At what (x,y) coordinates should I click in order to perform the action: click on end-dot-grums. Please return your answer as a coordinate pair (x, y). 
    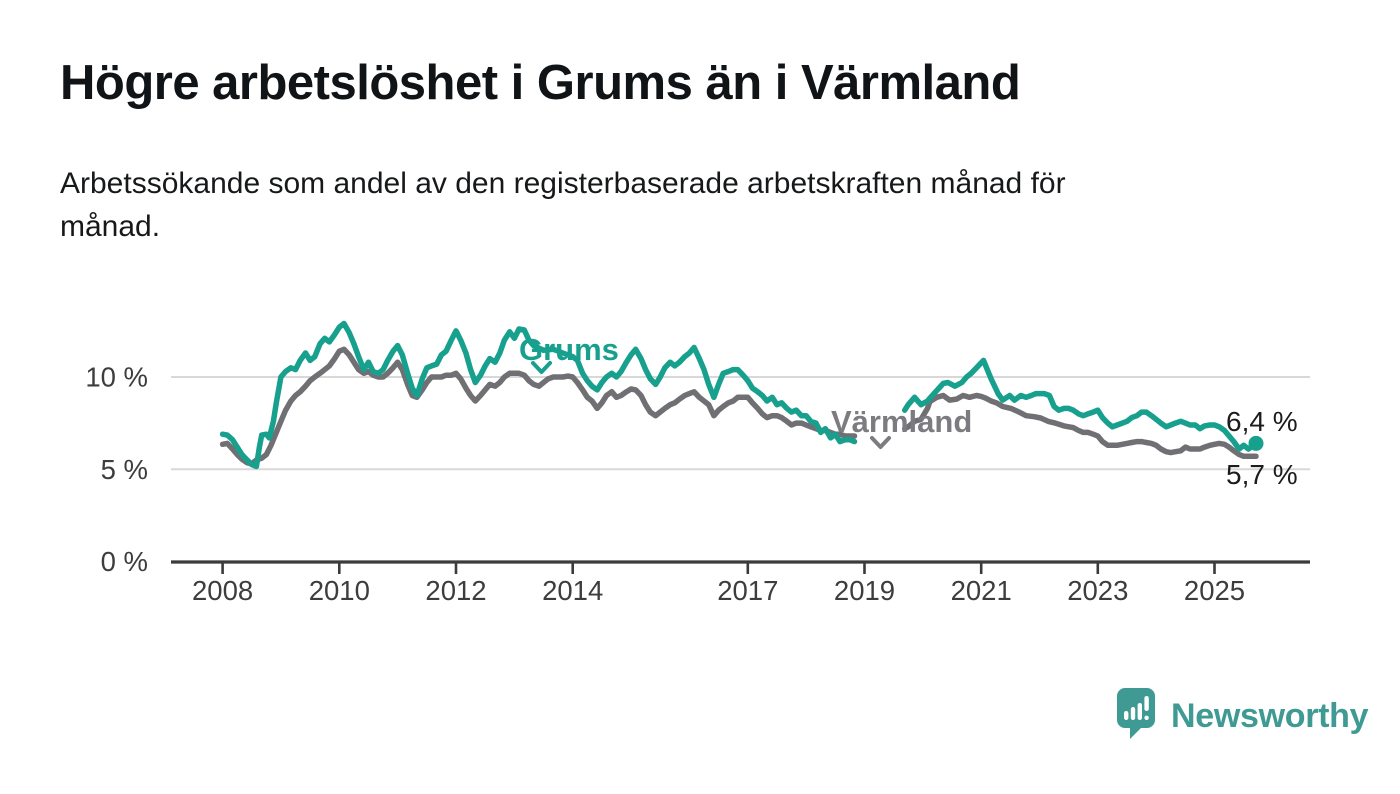
    Looking at the image, I should click on (1256, 443).